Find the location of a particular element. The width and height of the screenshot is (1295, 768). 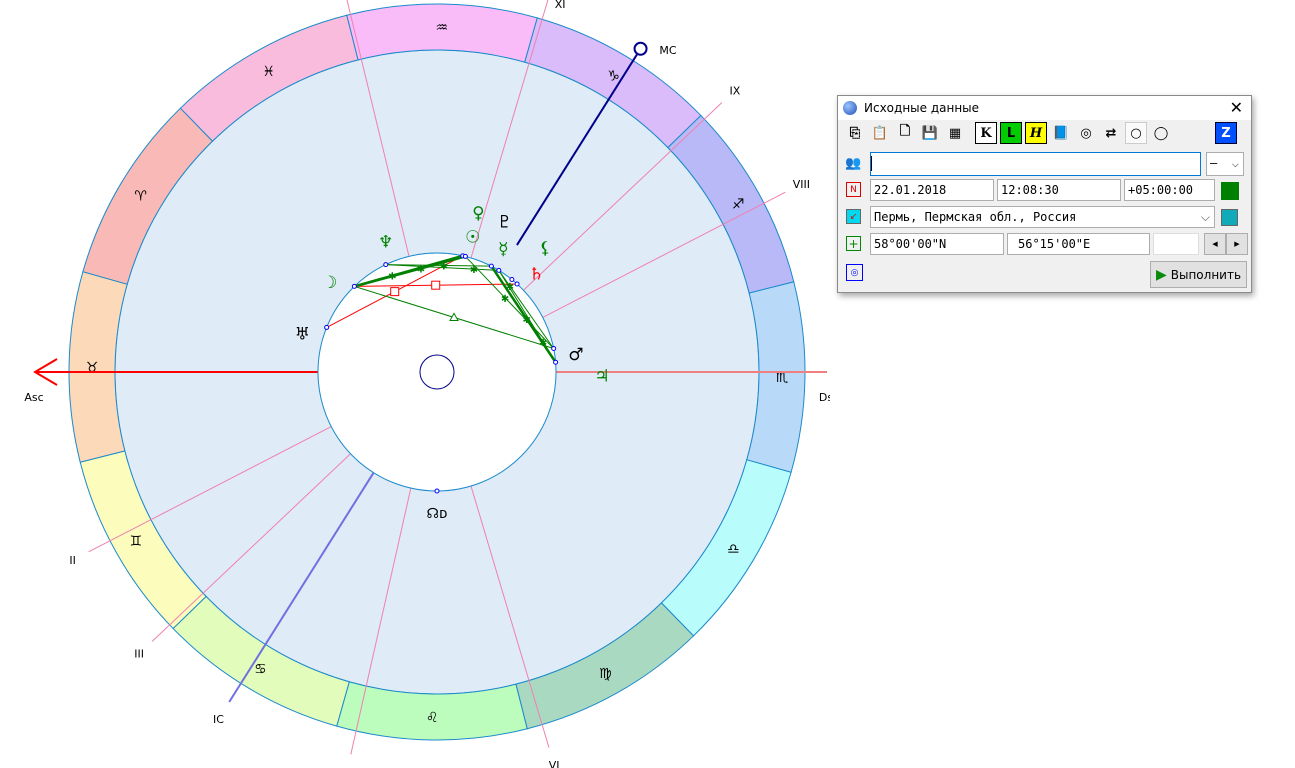

copy-button: ⎘ is located at coordinates (855, 133).